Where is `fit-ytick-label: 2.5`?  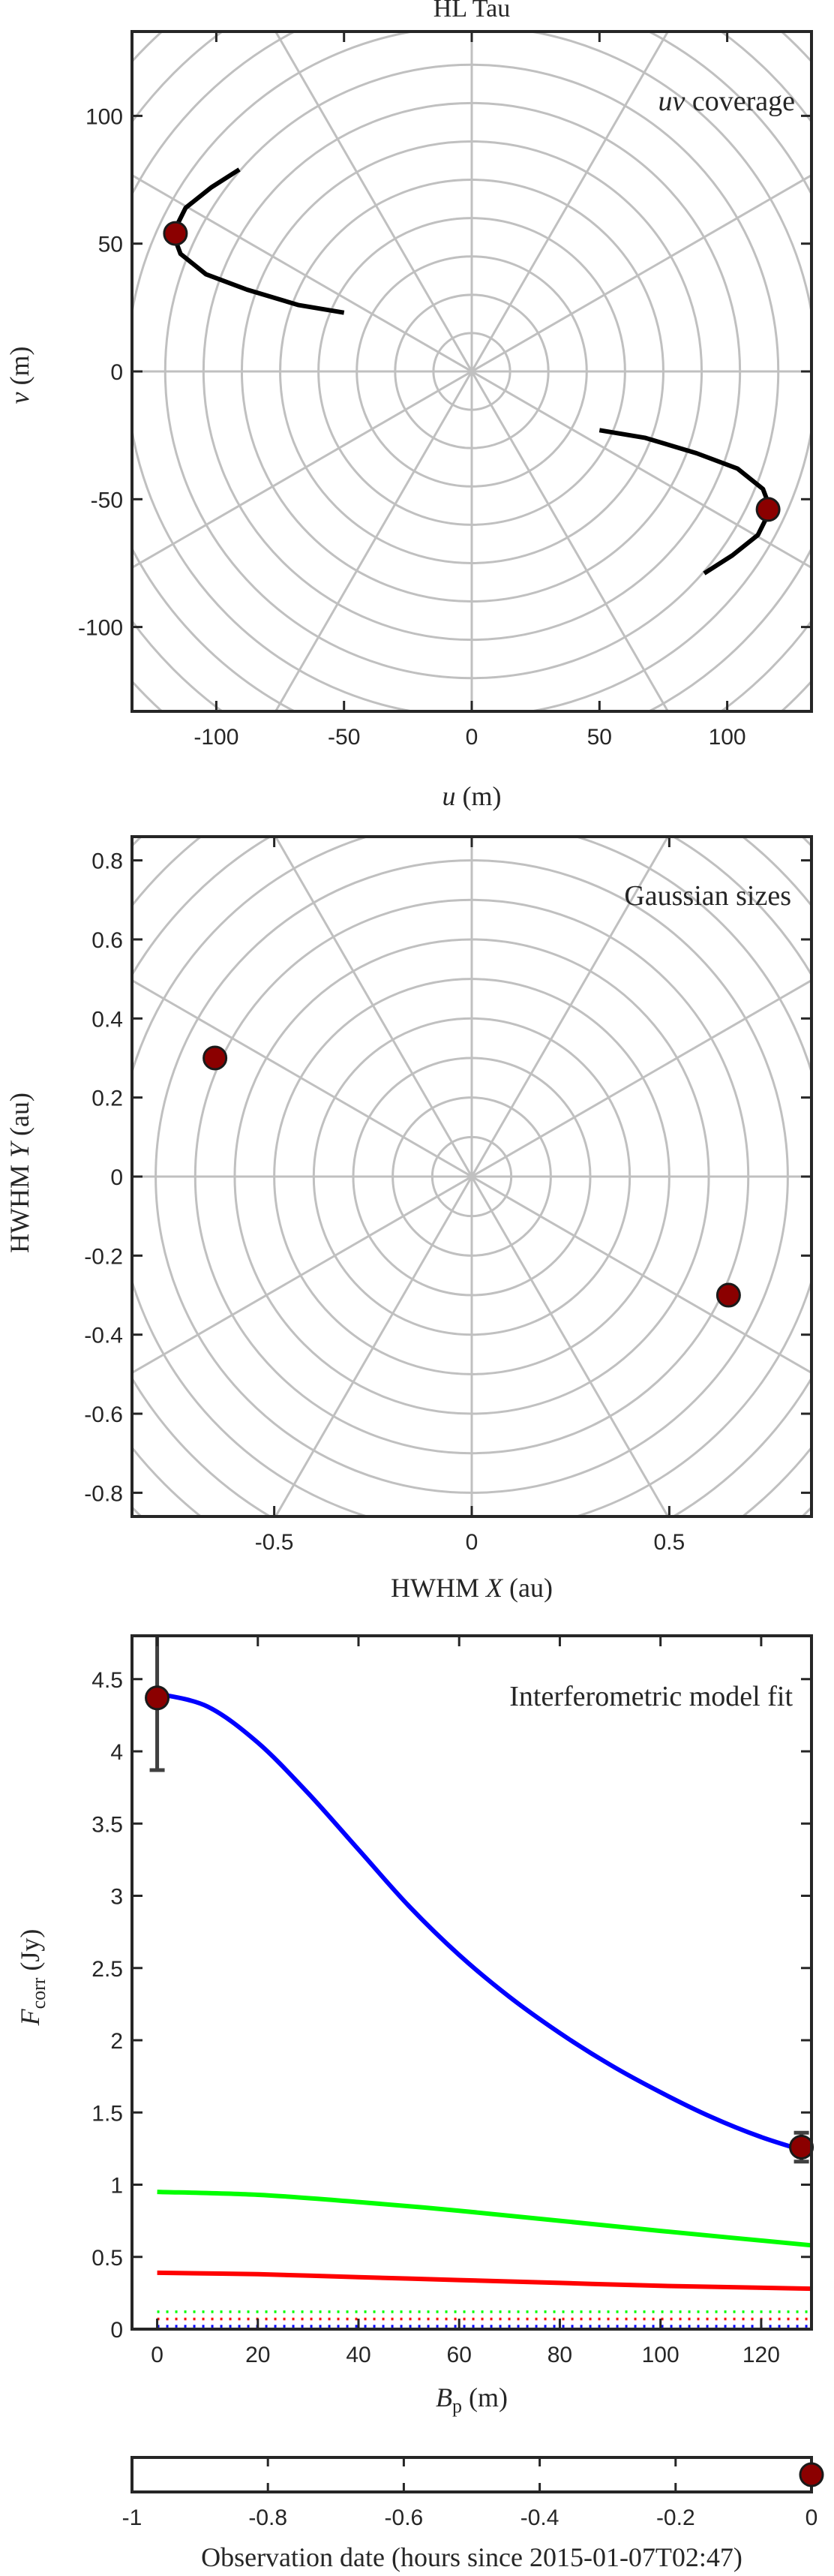 fit-ytick-label: 2.5 is located at coordinates (107, 1969).